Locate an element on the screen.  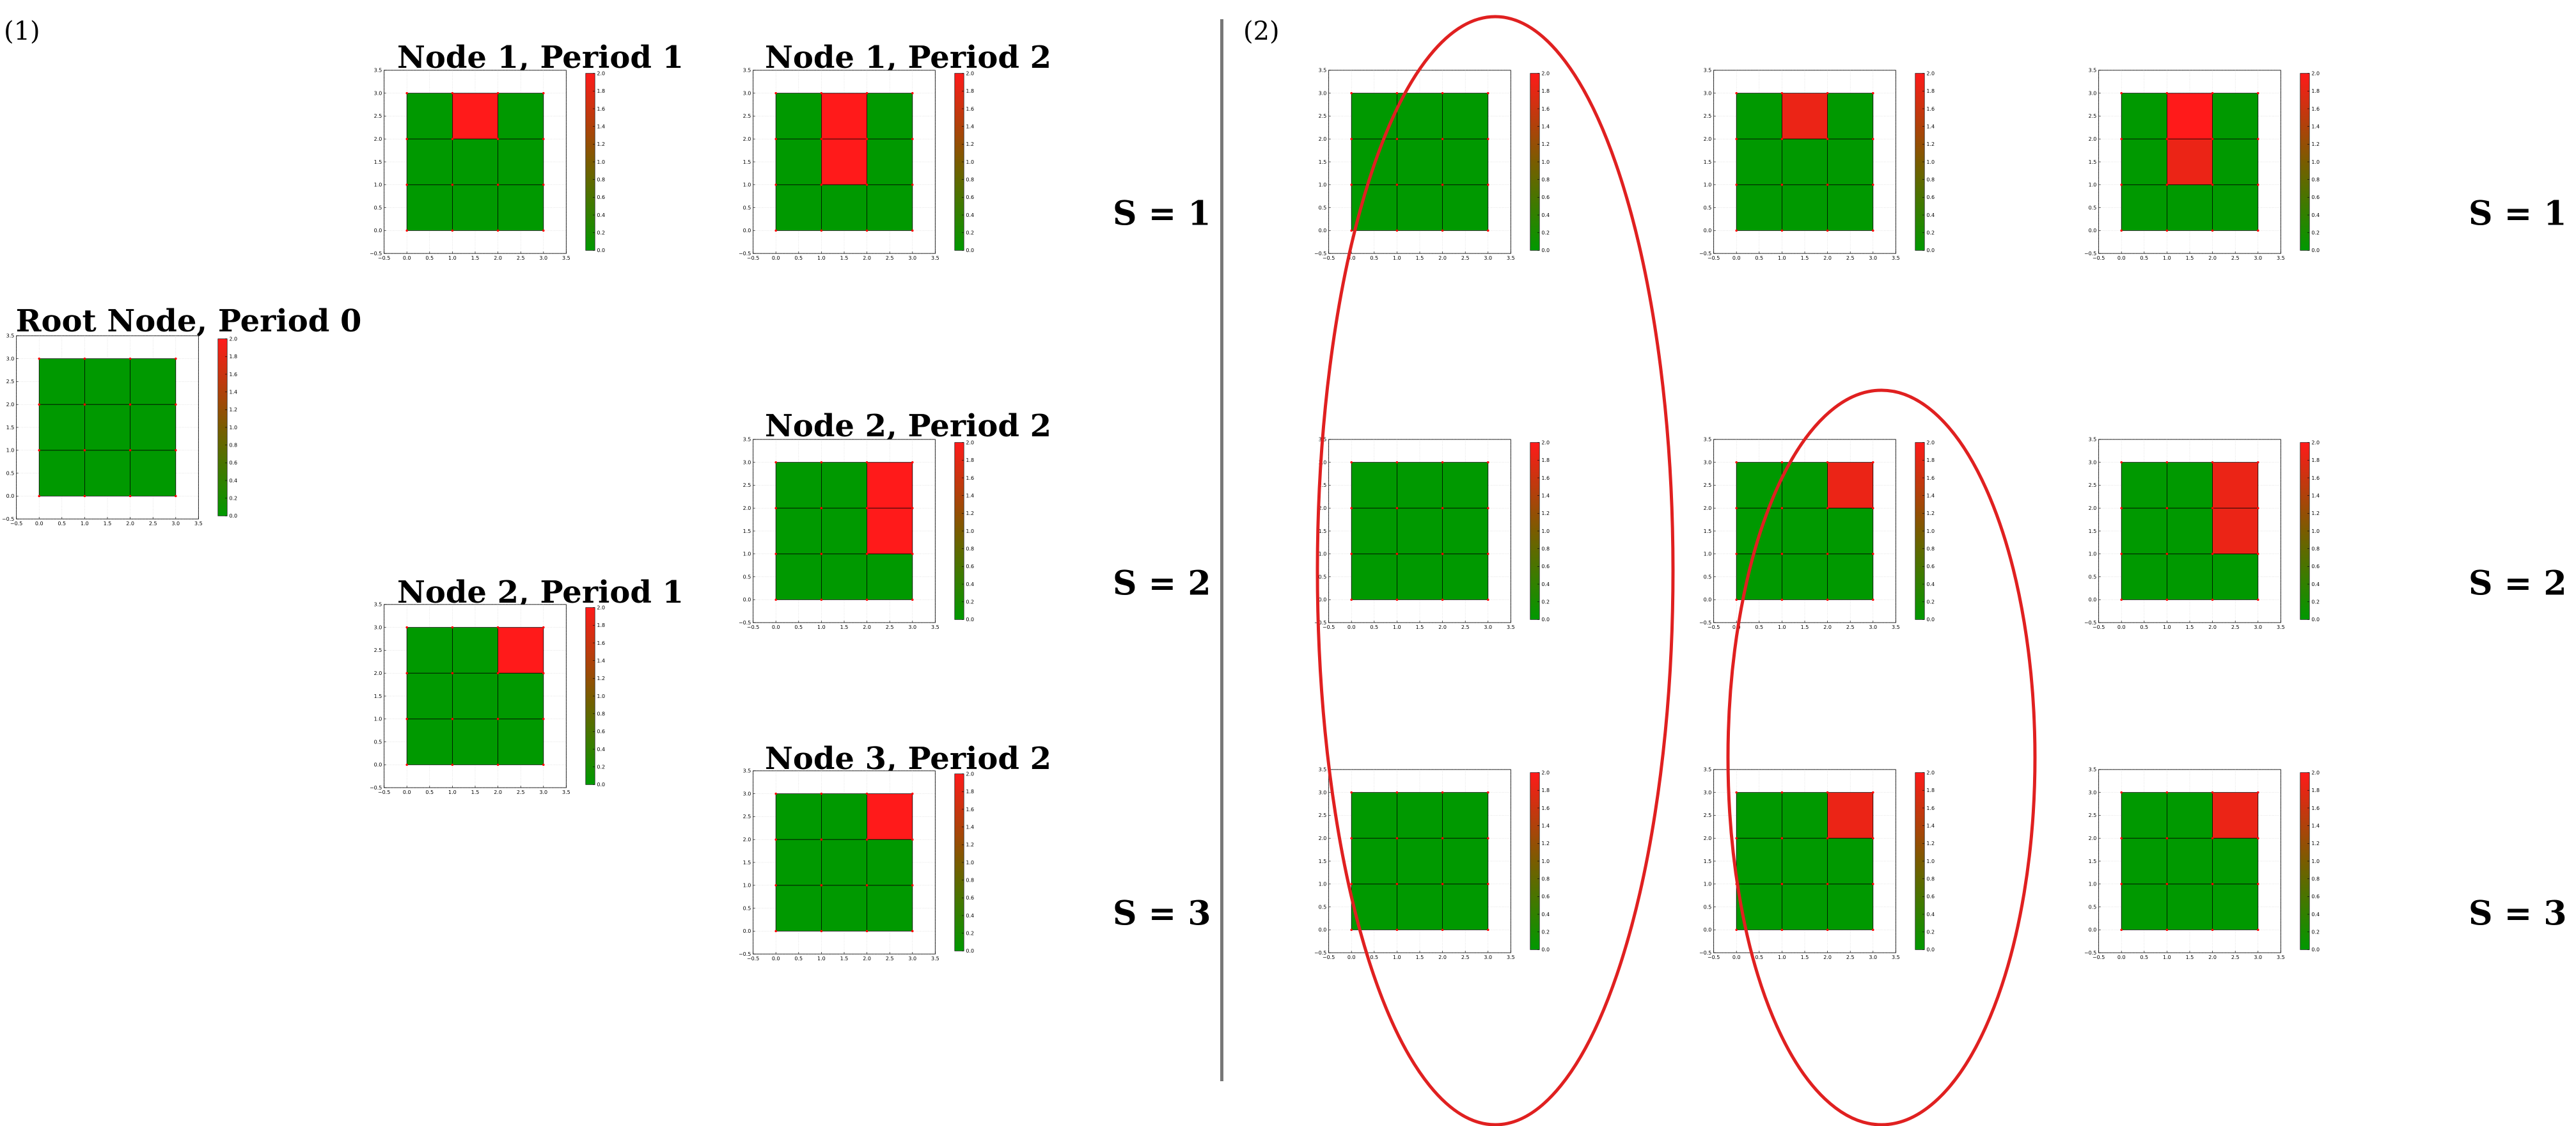
y-tick-label: 1.0 is located at coordinates (1708, 885).